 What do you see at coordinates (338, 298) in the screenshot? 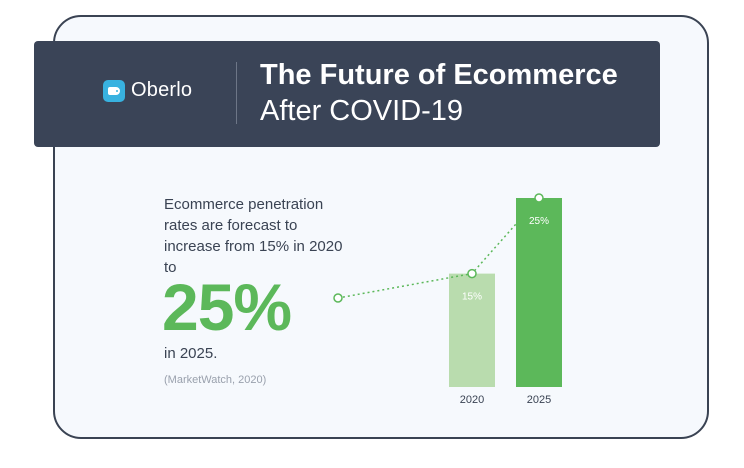
I see `trend-start-point` at bounding box center [338, 298].